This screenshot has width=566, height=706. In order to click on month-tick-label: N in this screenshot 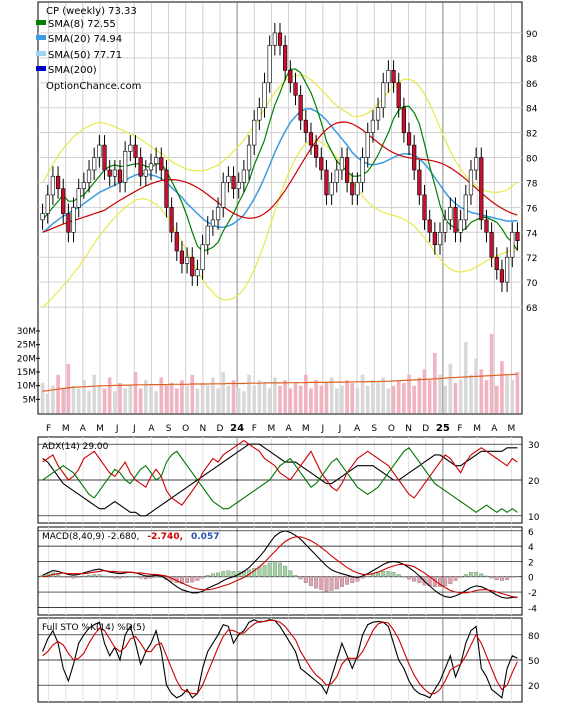, I will do `click(202, 429)`.